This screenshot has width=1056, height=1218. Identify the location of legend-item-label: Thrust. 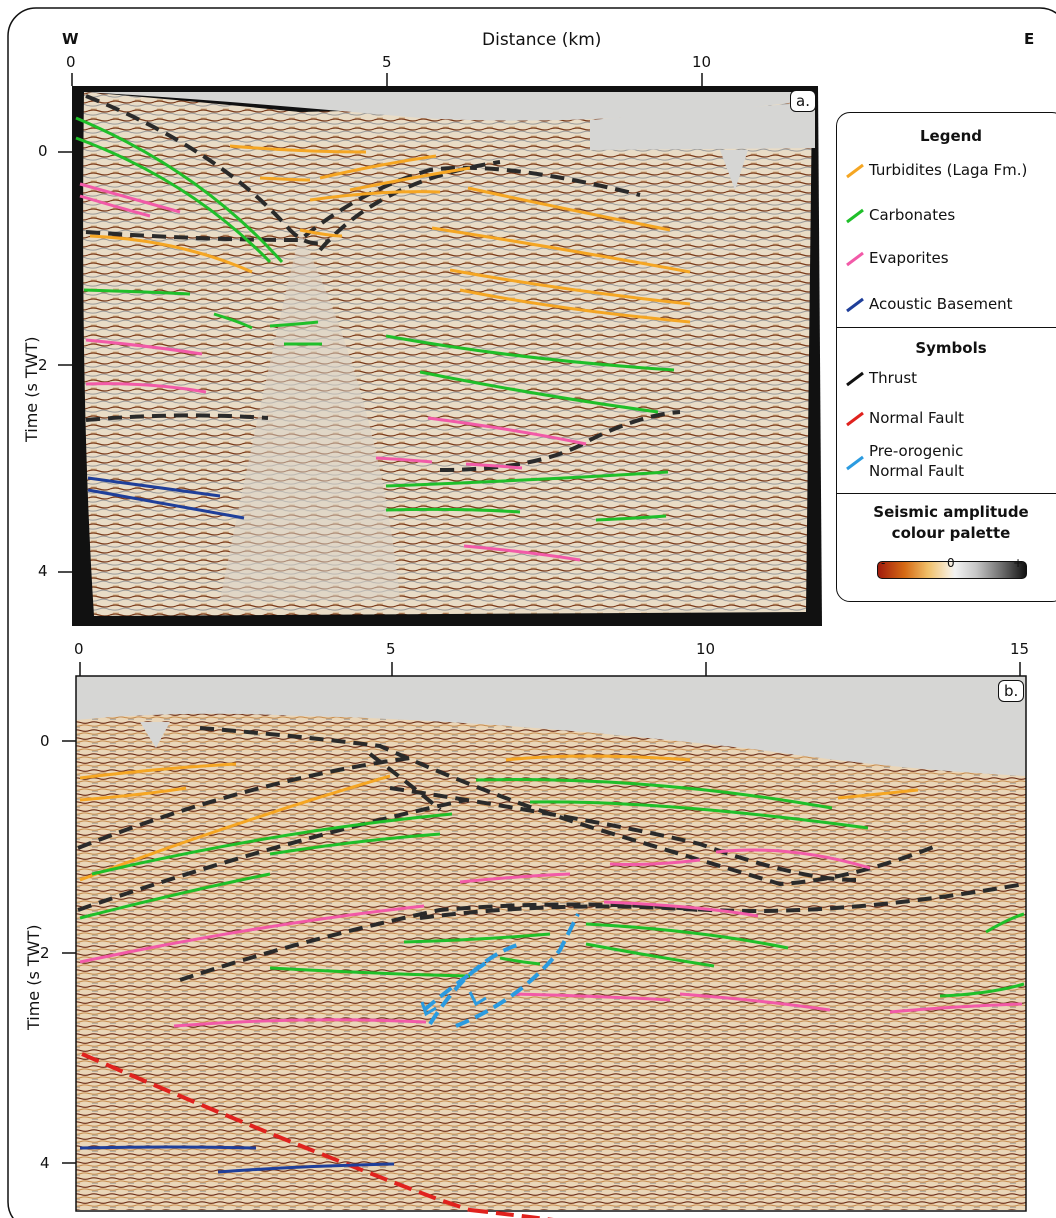
(893, 378).